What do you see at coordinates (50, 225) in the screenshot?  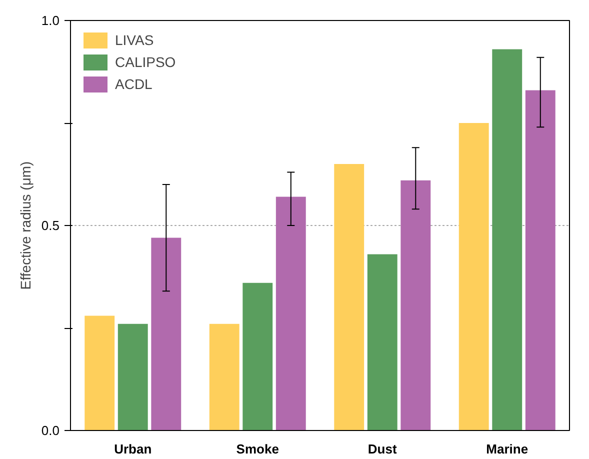 I see `y-tick-label: 0.5` at bounding box center [50, 225].